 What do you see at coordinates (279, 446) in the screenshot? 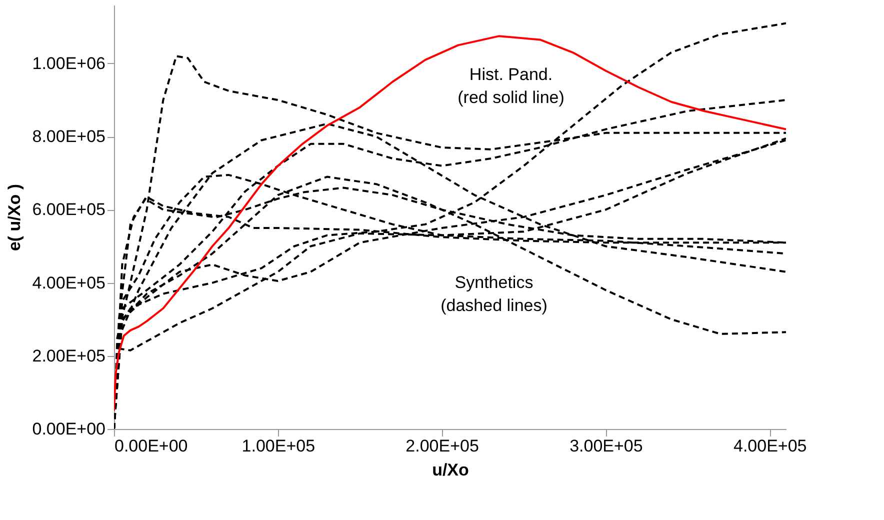
I see `x-tick-label: 1.00E+05` at bounding box center [279, 446].